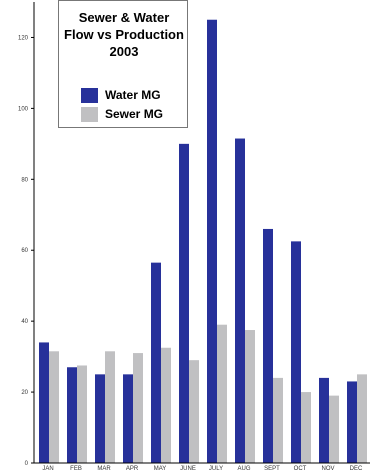 The image size is (370, 470). I want to click on legend-item-water: Water MG, so click(121, 95).